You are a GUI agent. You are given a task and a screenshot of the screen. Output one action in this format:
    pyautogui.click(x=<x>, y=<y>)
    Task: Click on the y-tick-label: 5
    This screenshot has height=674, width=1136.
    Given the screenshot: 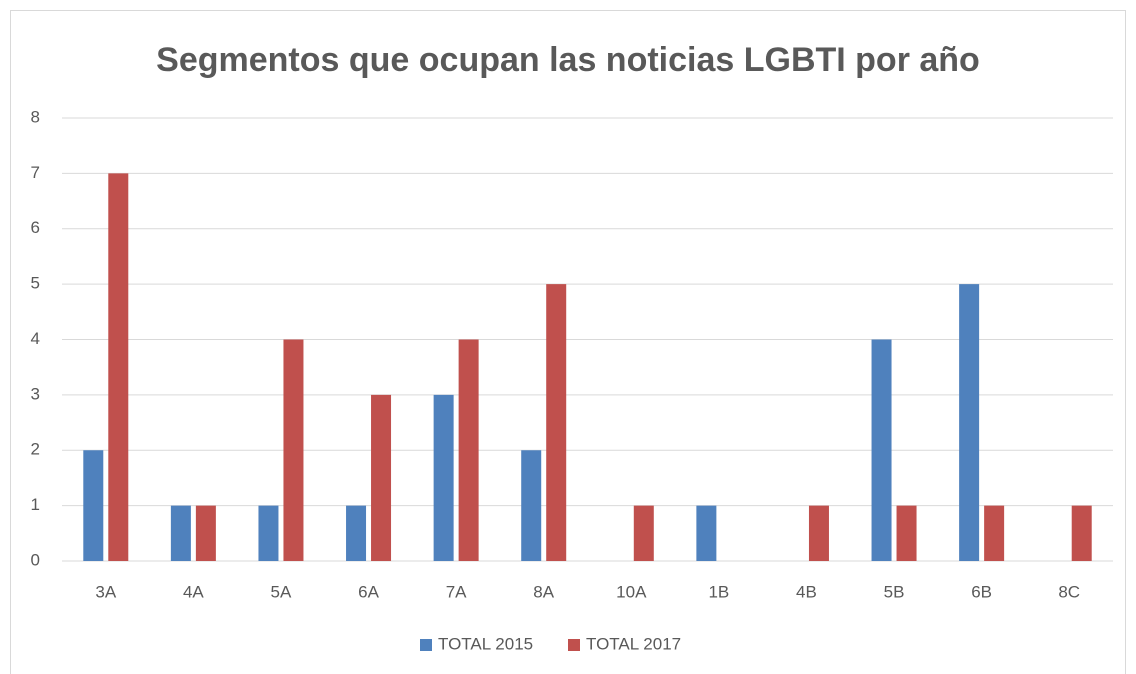 What is the action you would take?
    pyautogui.click(x=35, y=283)
    